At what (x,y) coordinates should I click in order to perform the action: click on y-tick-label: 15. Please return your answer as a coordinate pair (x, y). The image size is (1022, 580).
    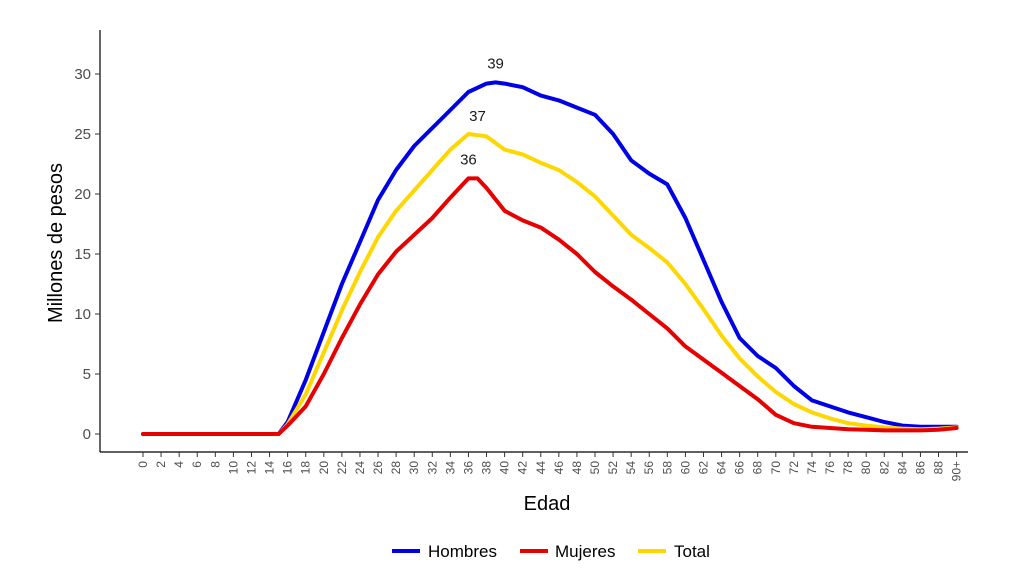
    Looking at the image, I should click on (82, 254).